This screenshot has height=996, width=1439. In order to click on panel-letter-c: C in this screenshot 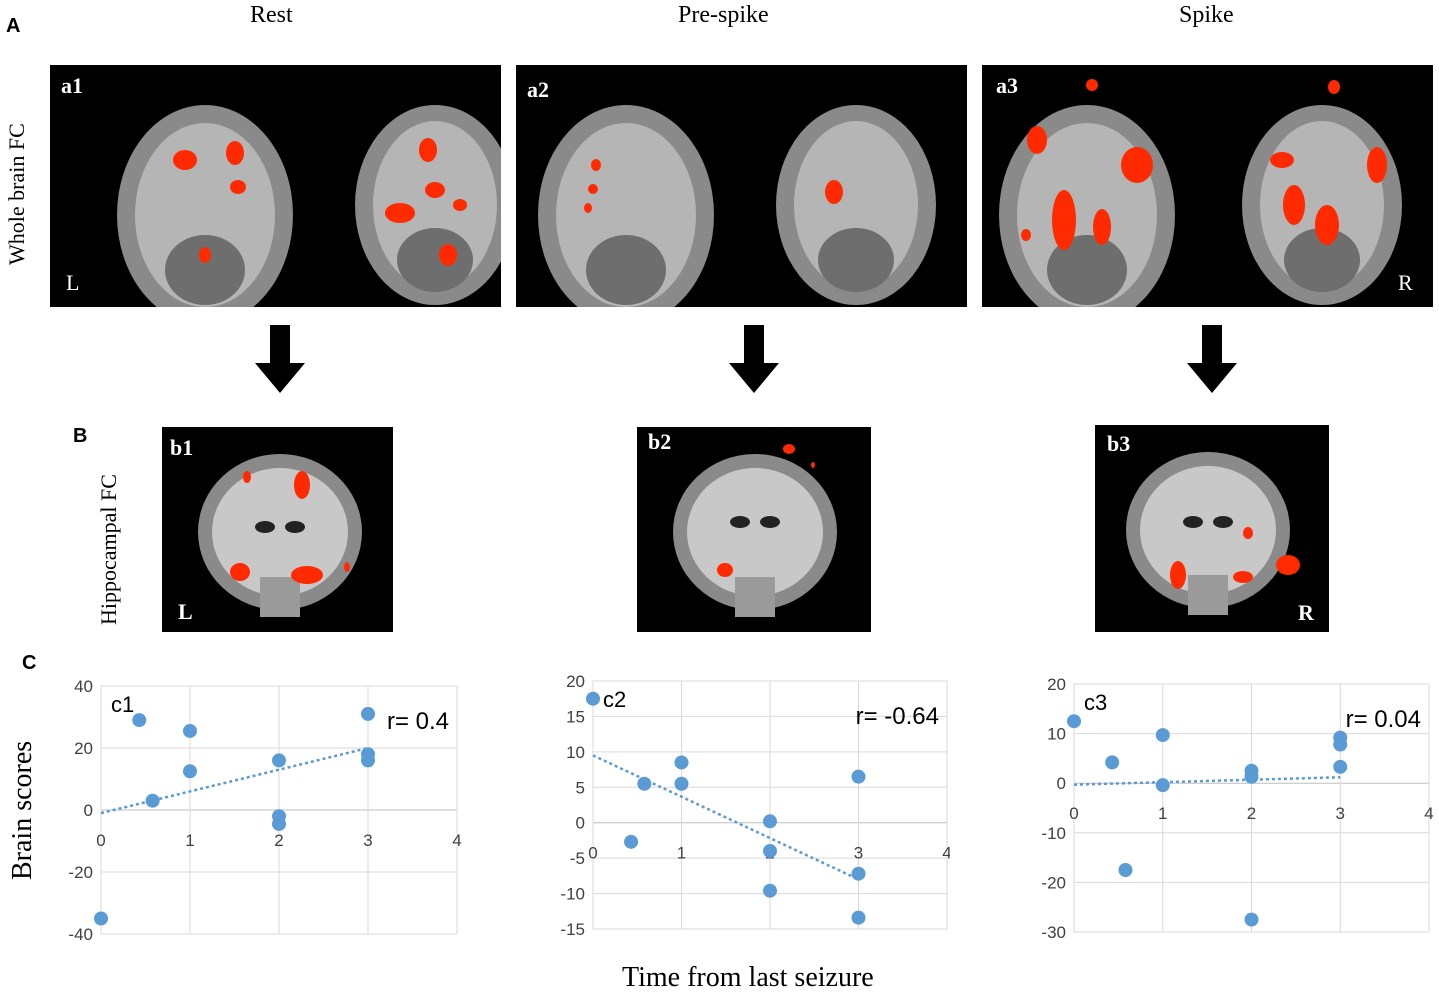, I will do `click(29, 663)`.